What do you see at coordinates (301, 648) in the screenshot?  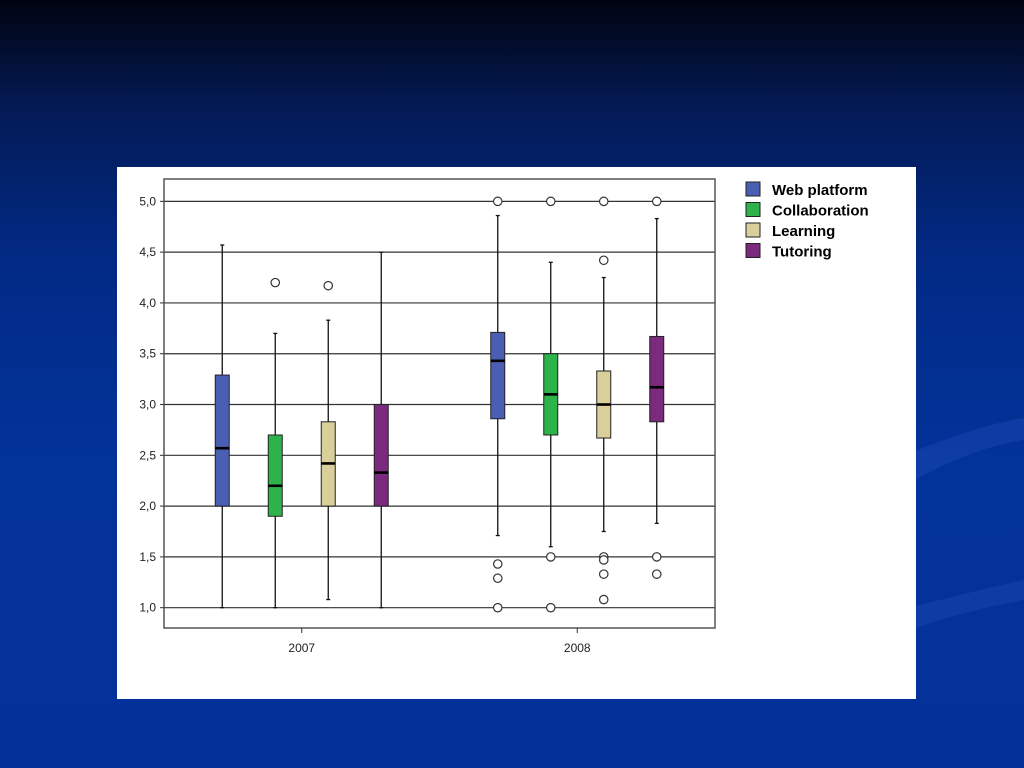 I see `x-tick-label: 2007` at bounding box center [301, 648].